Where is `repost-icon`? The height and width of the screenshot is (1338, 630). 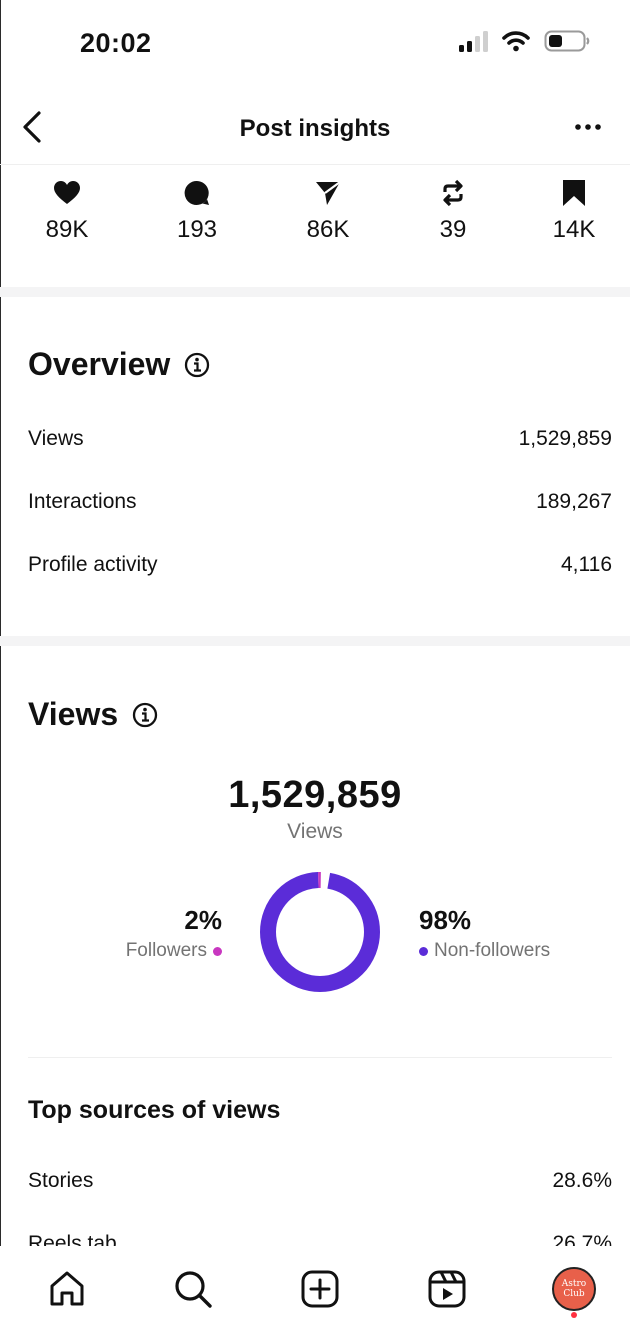 repost-icon is located at coordinates (453, 193).